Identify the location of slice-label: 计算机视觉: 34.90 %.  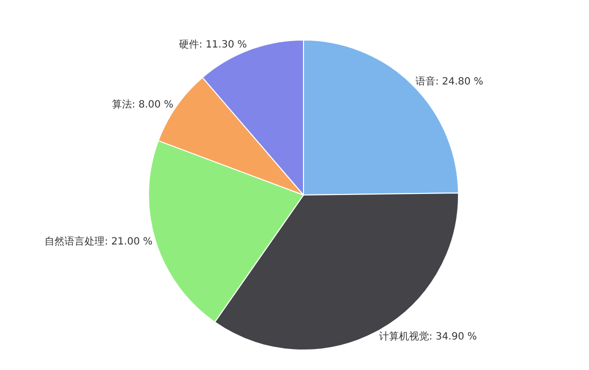
(428, 336).